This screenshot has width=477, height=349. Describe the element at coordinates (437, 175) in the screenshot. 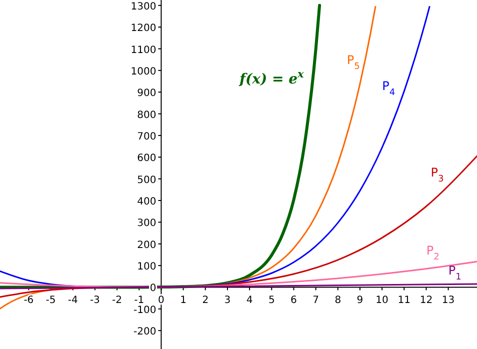

I see `series-label: P$_{3}$` at that location.